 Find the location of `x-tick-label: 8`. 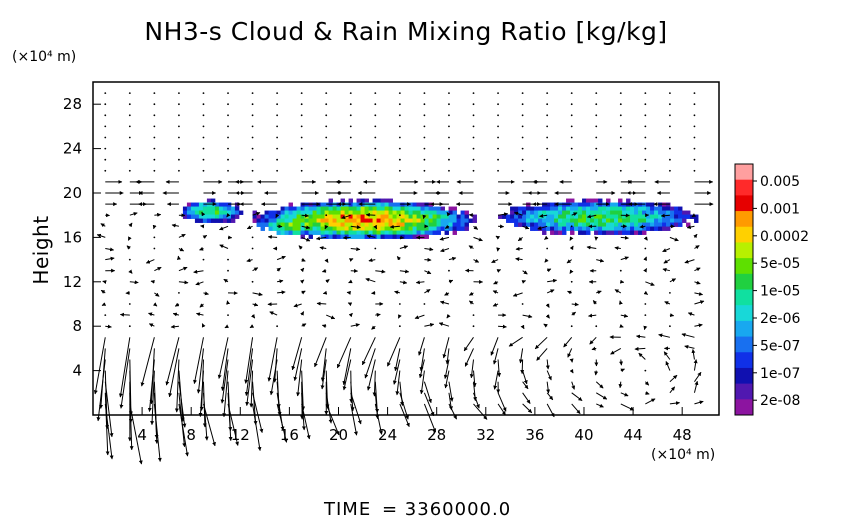

x-tick-label: 8 is located at coordinates (191, 435).